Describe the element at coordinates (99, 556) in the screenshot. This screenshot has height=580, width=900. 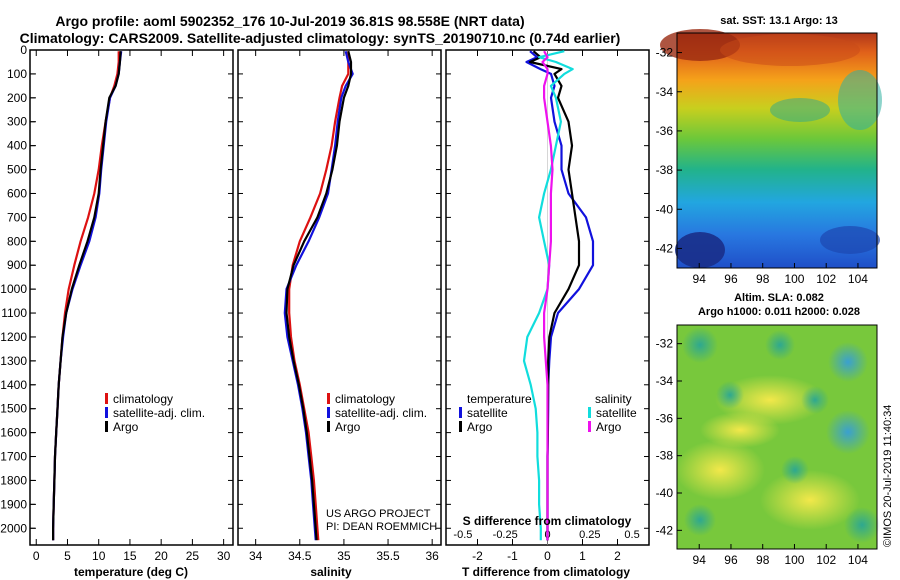
I see `x-tick-label: 10` at that location.